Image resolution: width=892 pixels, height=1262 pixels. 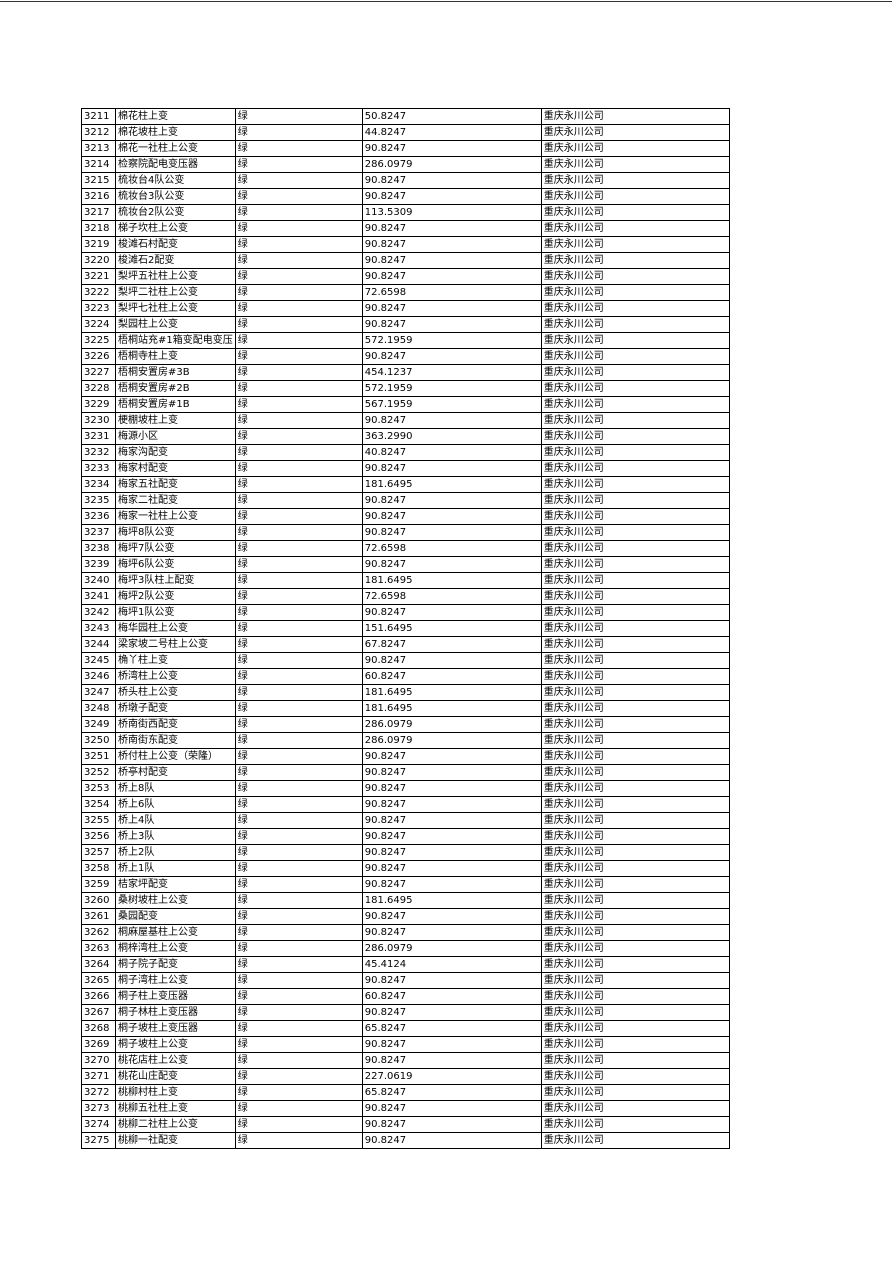 What do you see at coordinates (405, 420) in the screenshot?
I see `table-row: 3230 梗棚坡柱上变绿 90.8247 重庆永川公司` at bounding box center [405, 420].